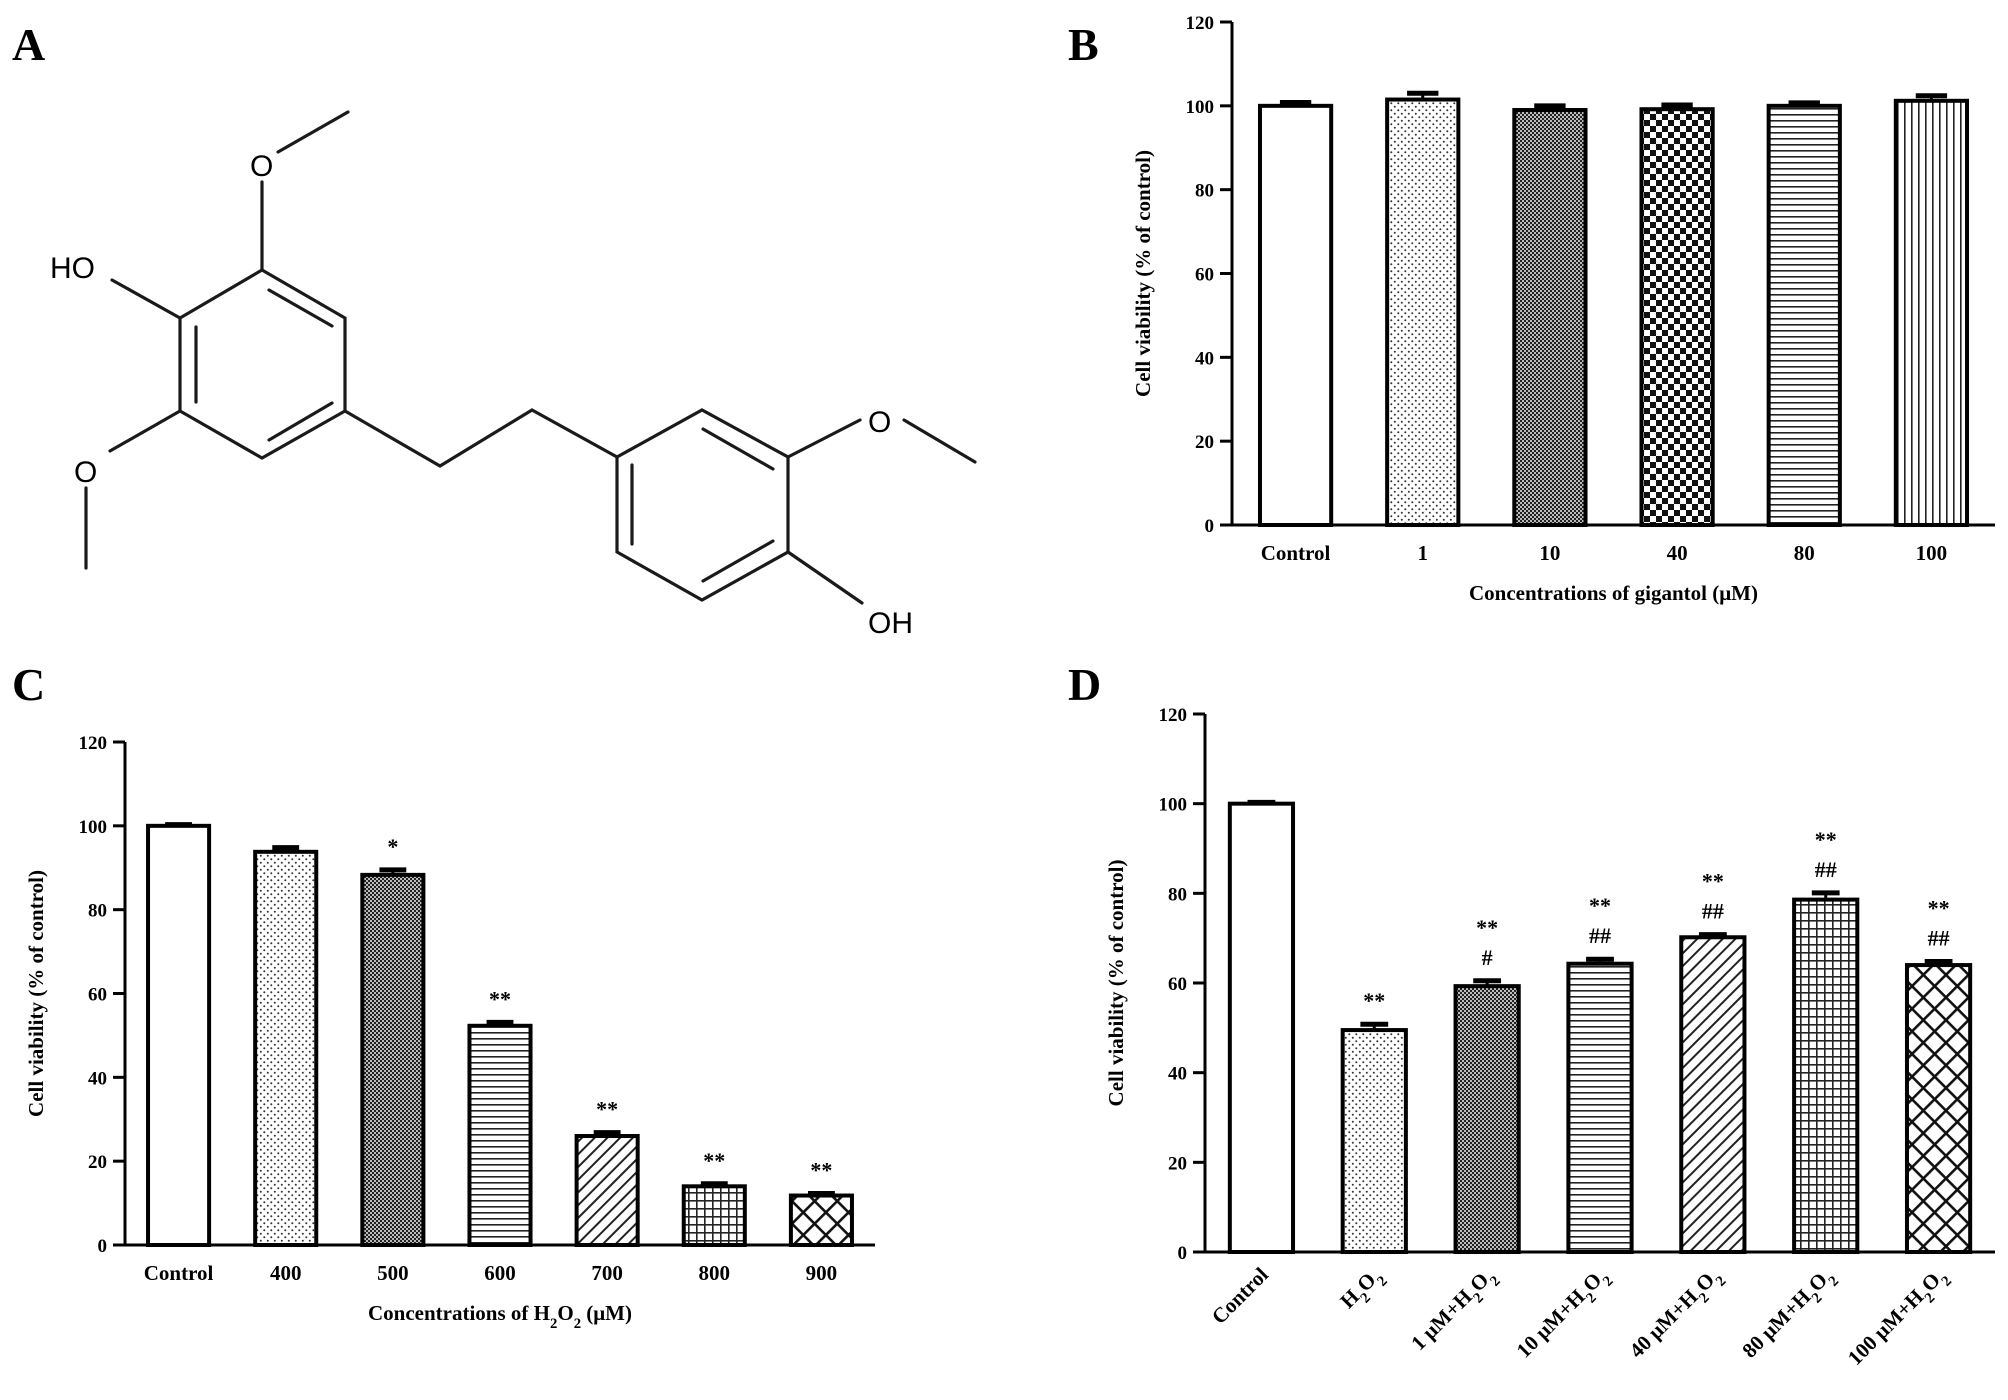  What do you see at coordinates (824, 438) in the screenshot?
I see `bond-c-o-right` at bounding box center [824, 438].